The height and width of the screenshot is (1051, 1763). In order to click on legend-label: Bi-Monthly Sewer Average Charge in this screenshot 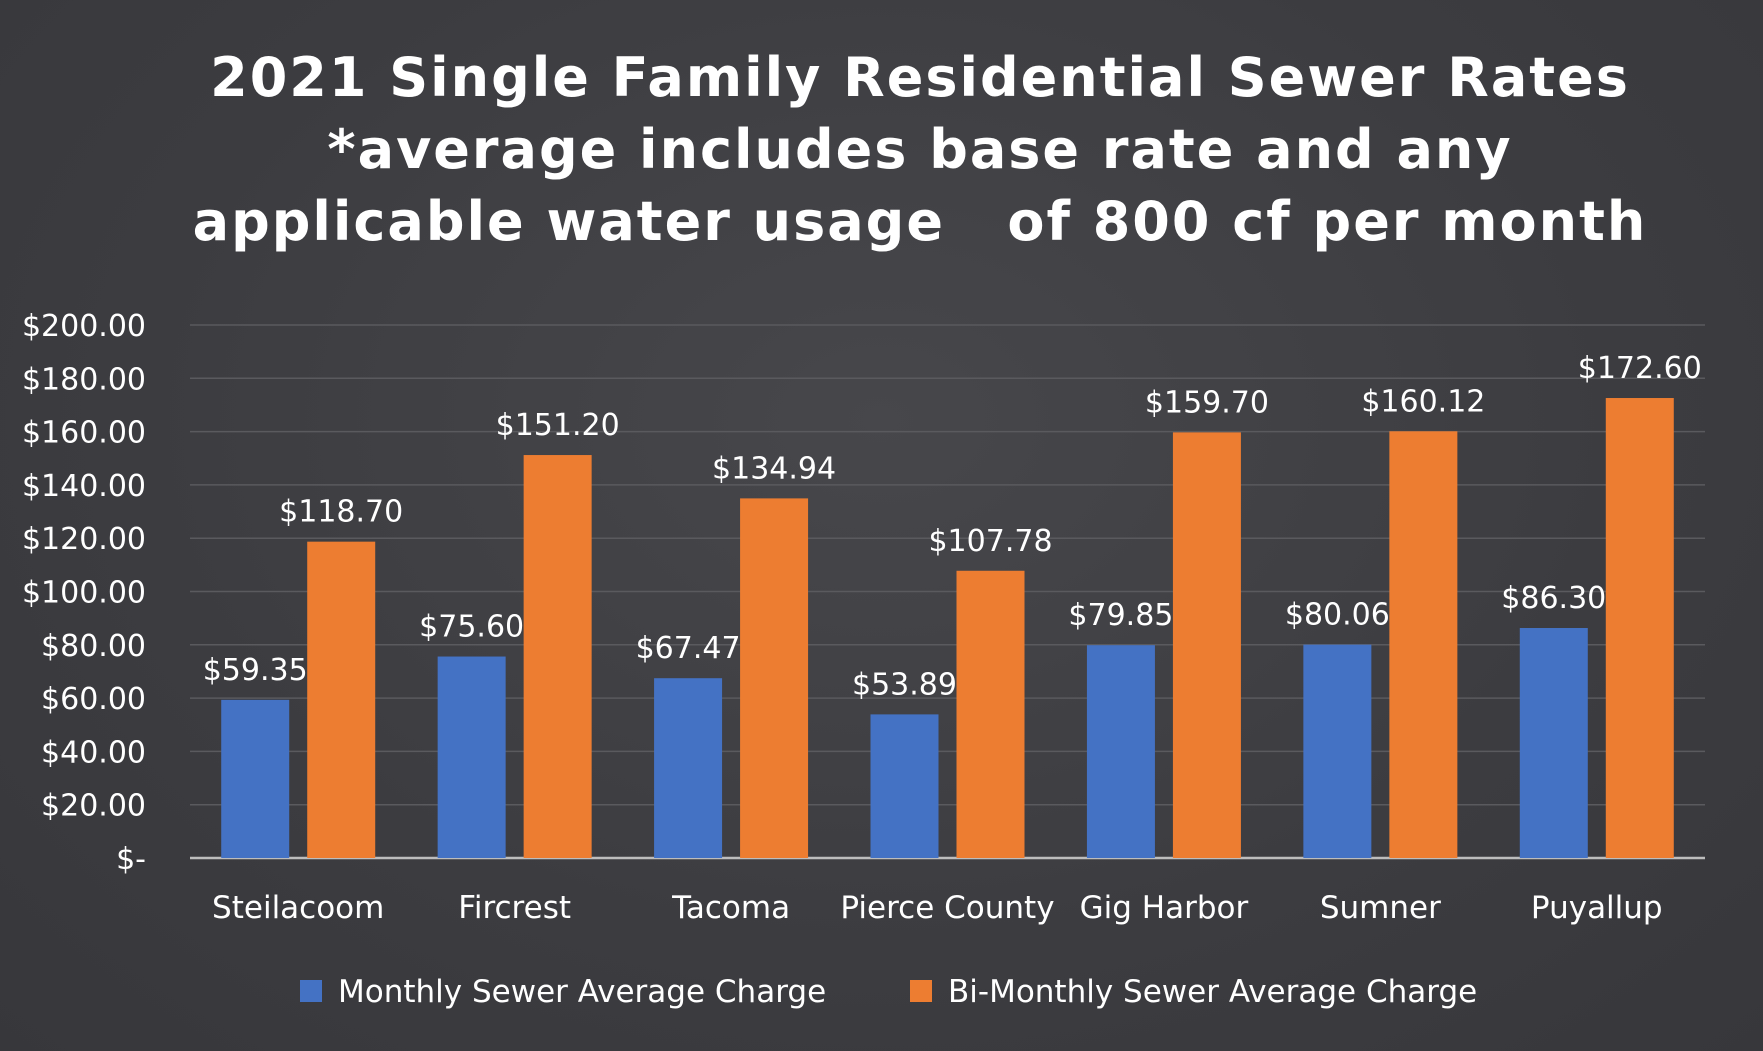, I will do `click(1212, 992)`.